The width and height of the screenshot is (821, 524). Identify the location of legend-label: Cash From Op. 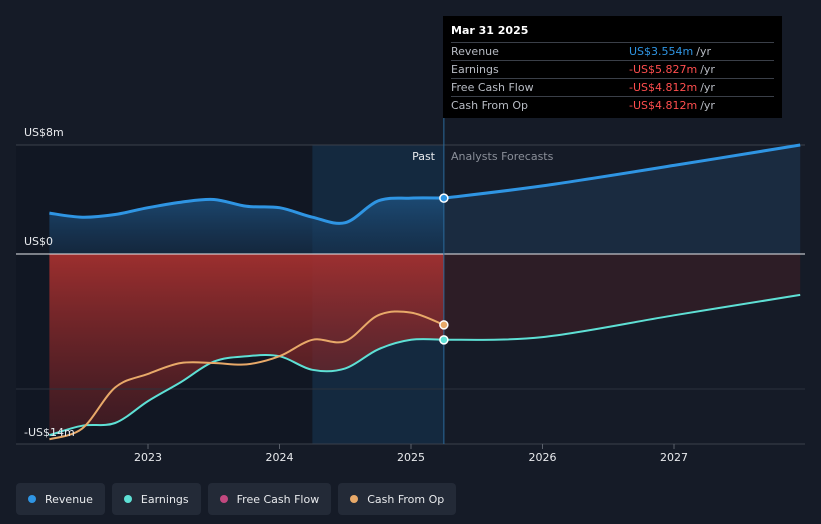
(406, 499).